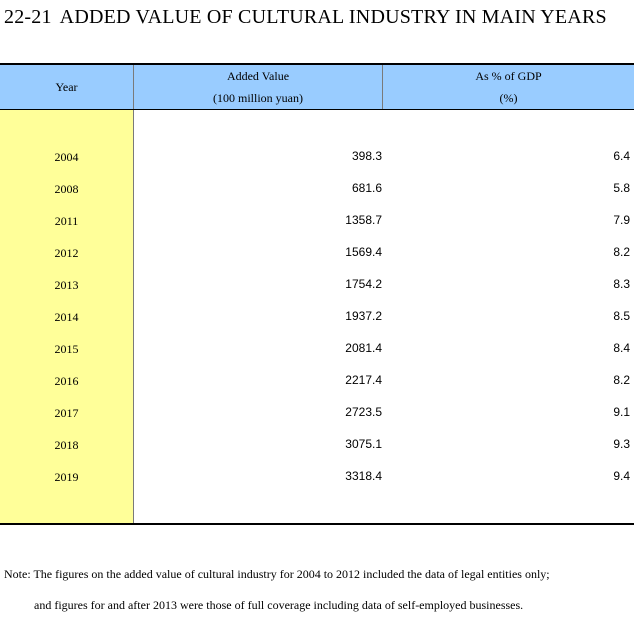 This screenshot has height=622, width=634. What do you see at coordinates (66, 445) in the screenshot?
I see `cell-year: 2018` at bounding box center [66, 445].